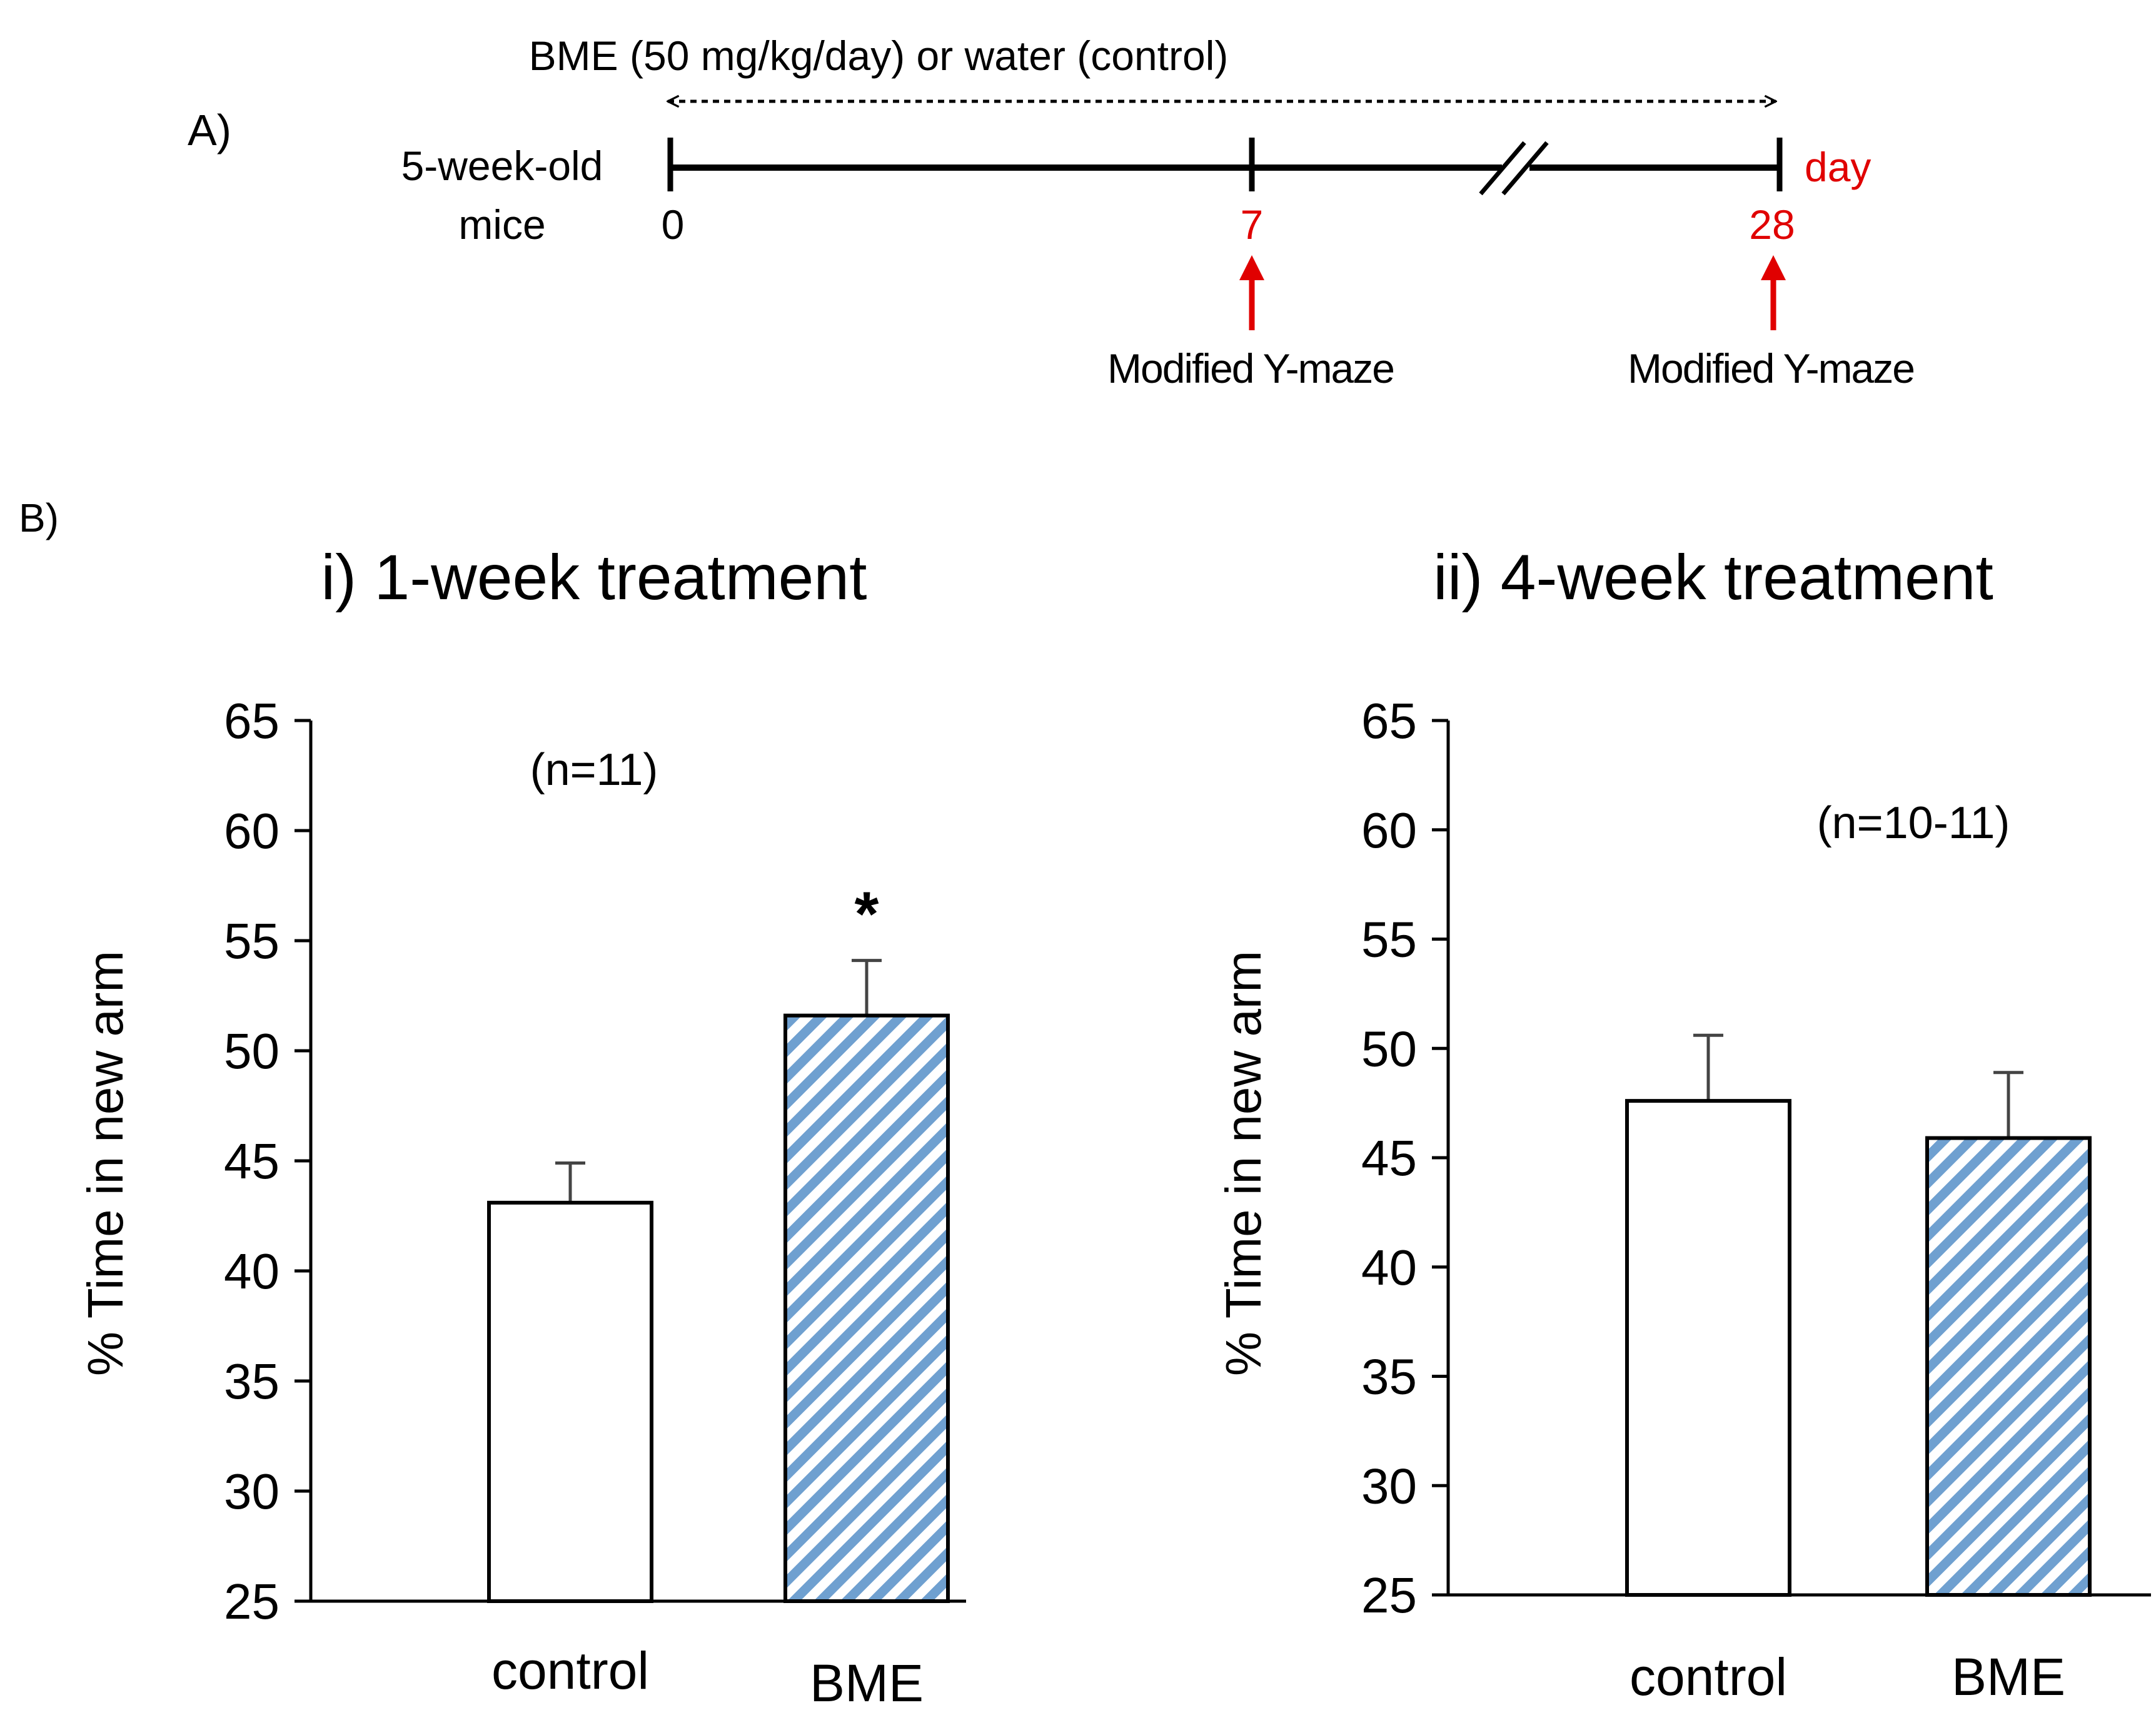  What do you see at coordinates (1772, 224) in the screenshot?
I see `tick-label-day28: 28` at bounding box center [1772, 224].